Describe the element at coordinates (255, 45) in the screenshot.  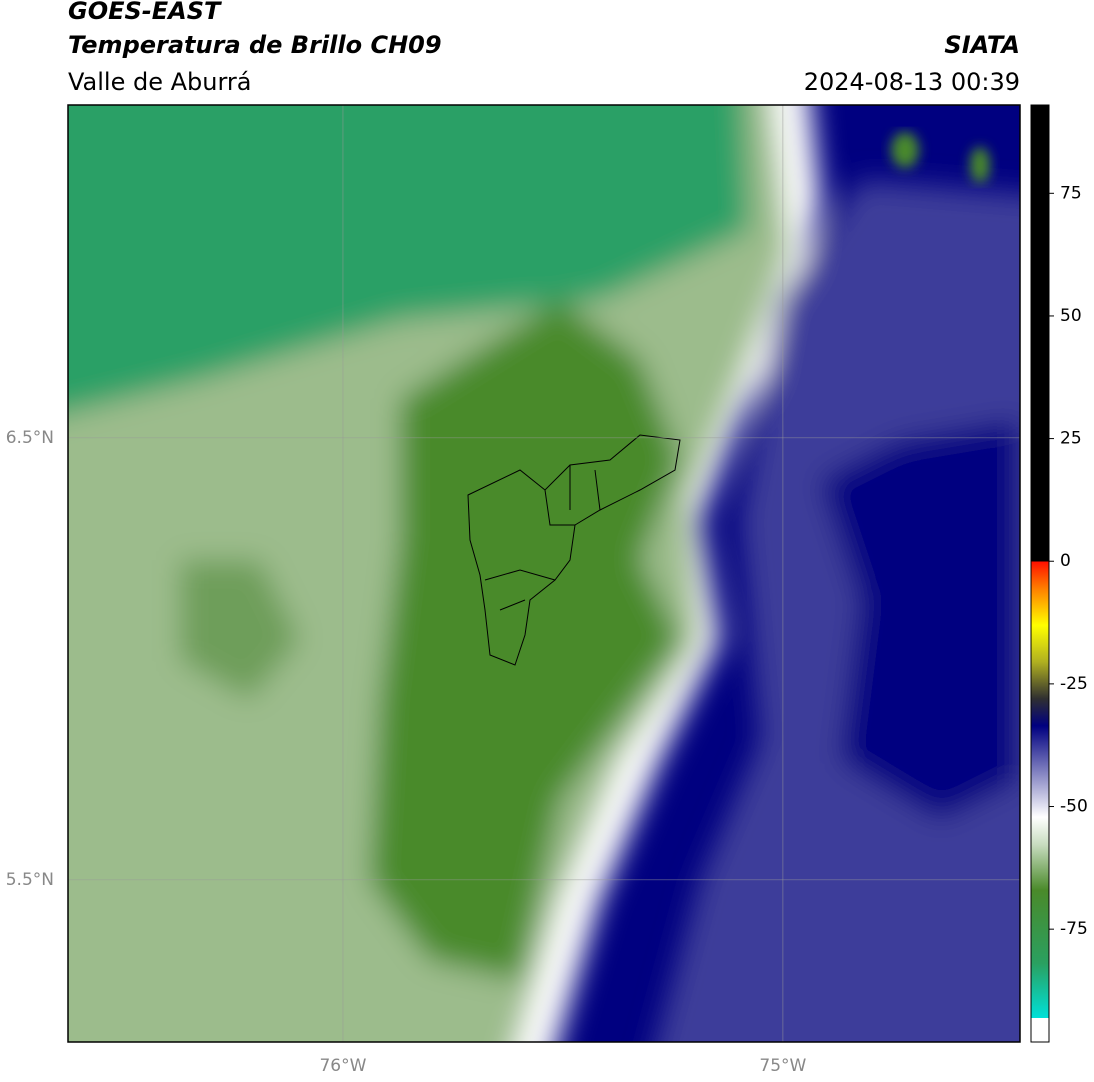
I see `subtitle: Temperatura de Brillo CH09` at that location.